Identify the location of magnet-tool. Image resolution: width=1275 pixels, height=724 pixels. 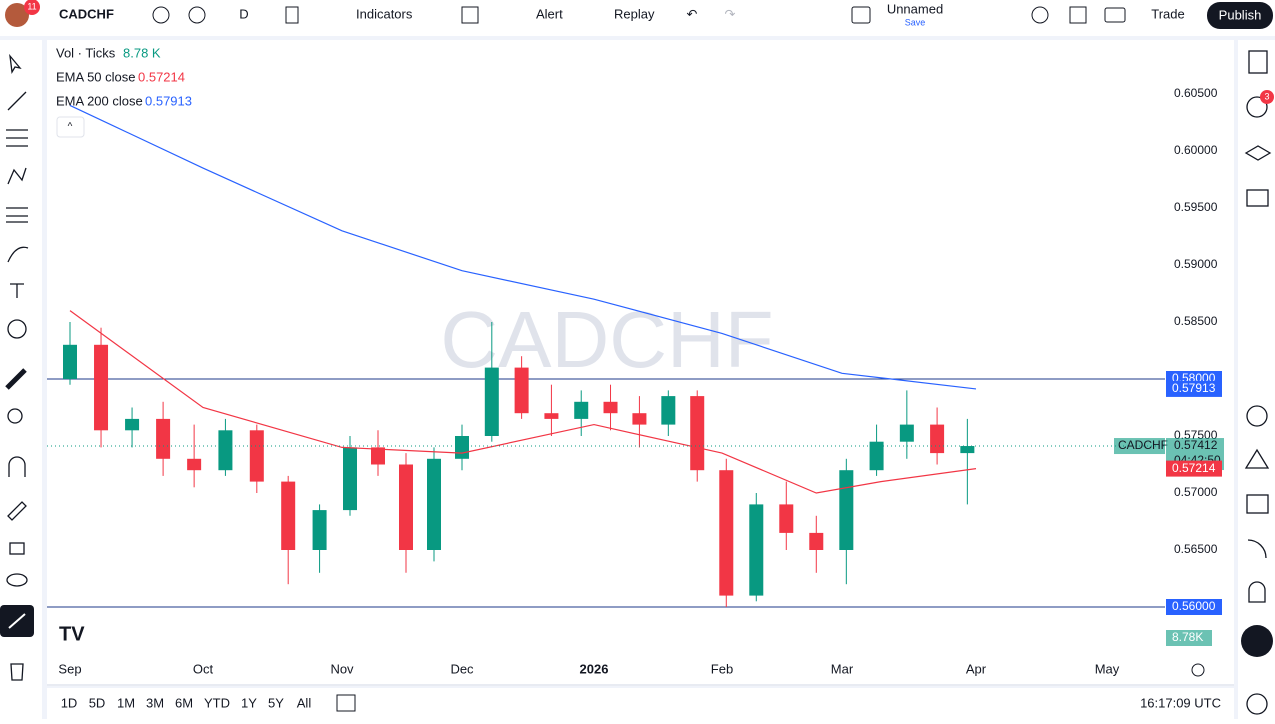
(17, 466).